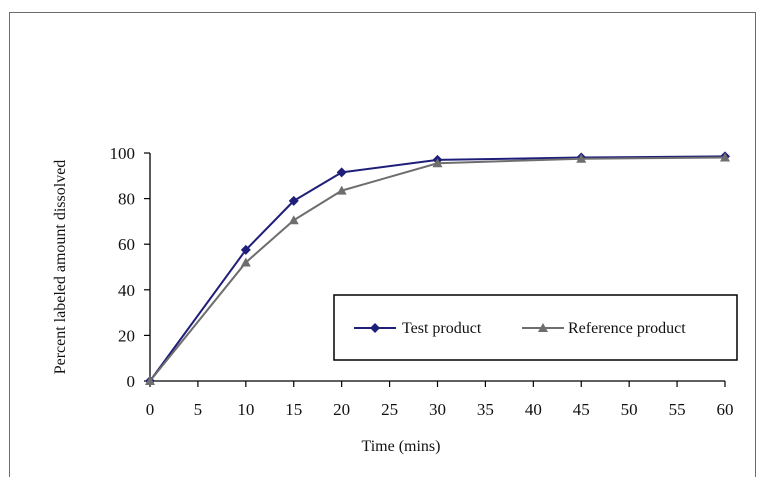  What do you see at coordinates (627, 328) in the screenshot?
I see `legend-label-reference: Reference product` at bounding box center [627, 328].